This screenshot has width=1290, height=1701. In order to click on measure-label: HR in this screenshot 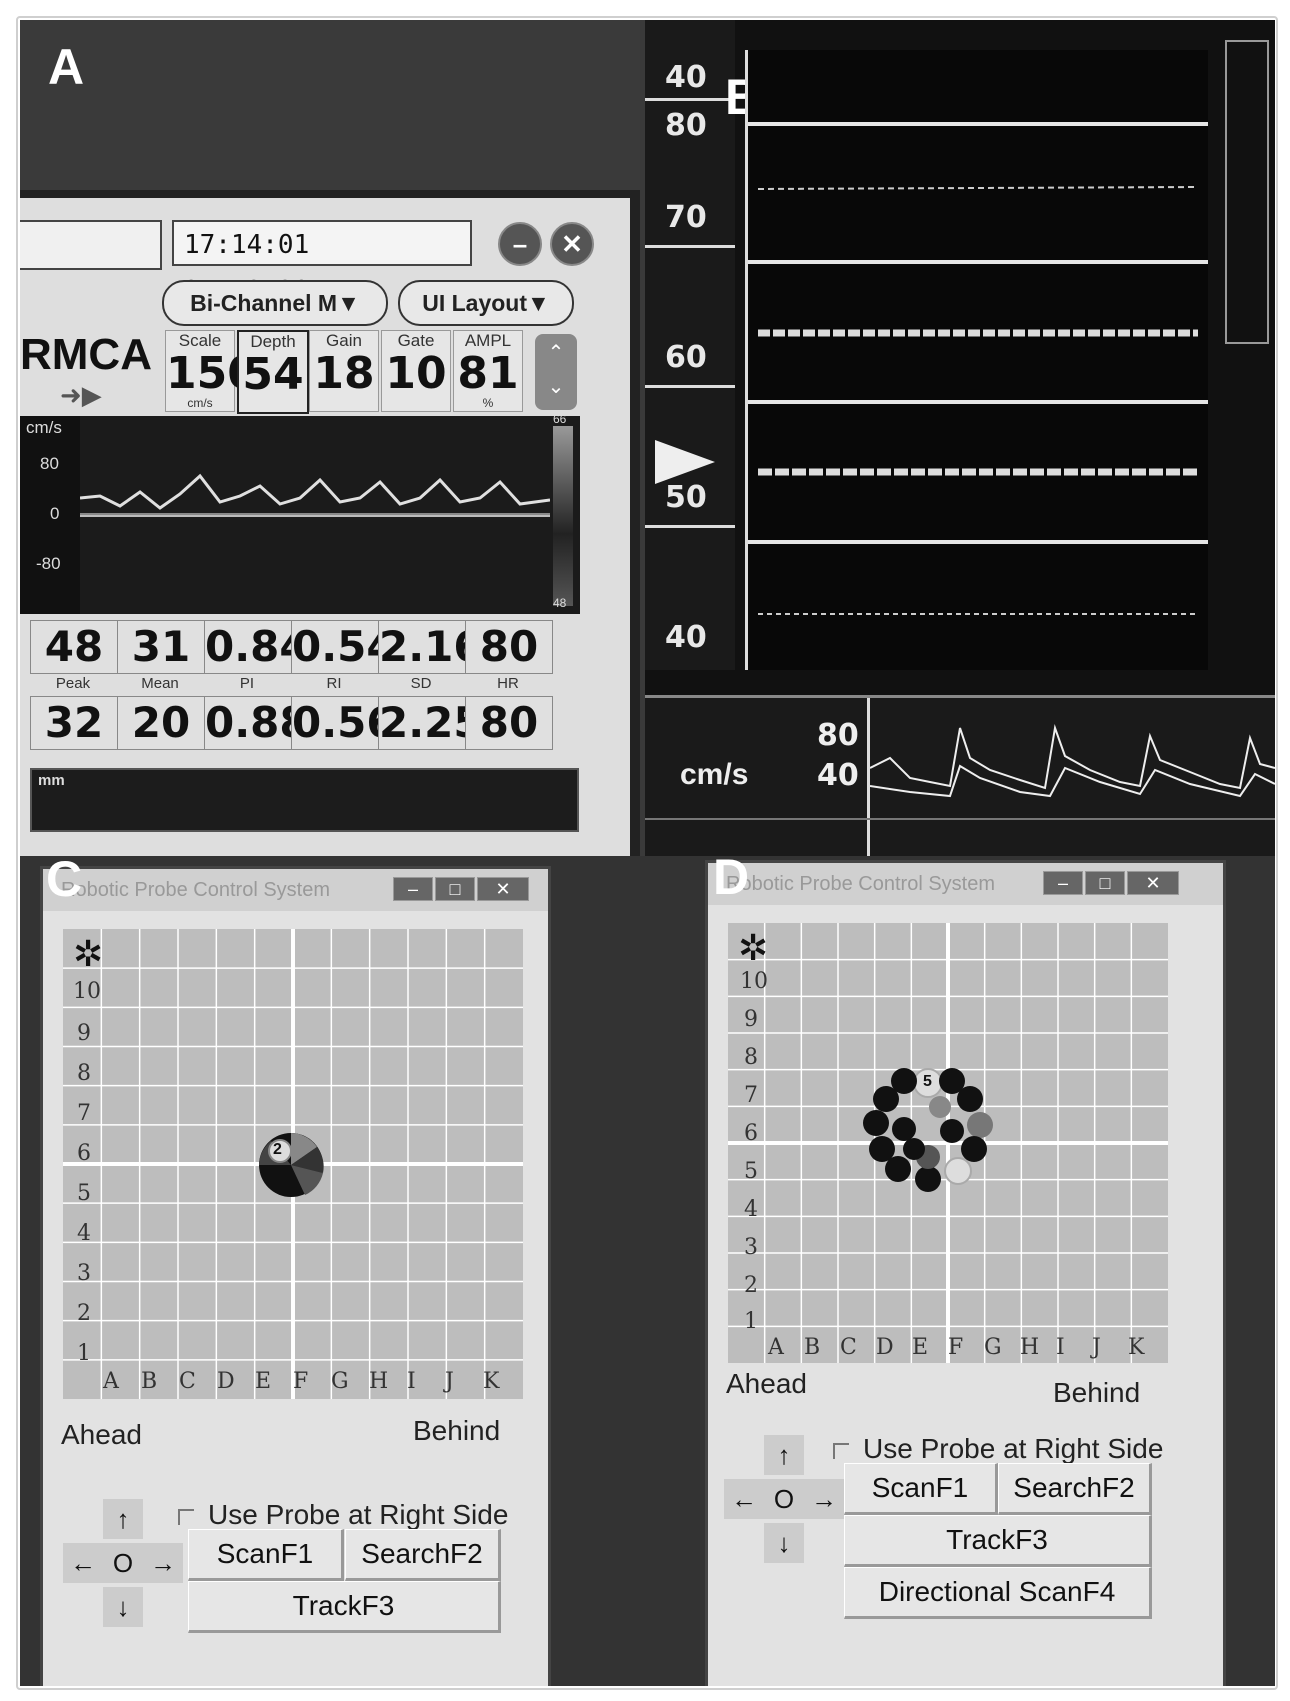, I will do `click(508, 683)`.